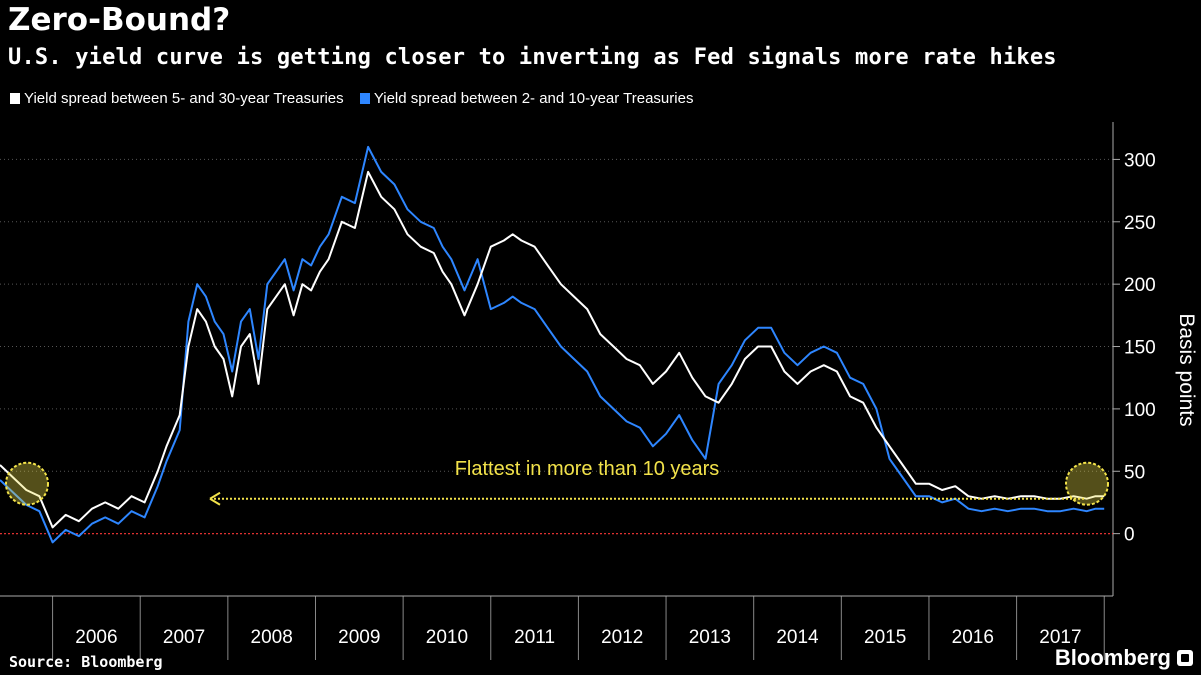 This screenshot has width=1201, height=675. What do you see at coordinates (1140, 160) in the screenshot?
I see `y-tick-label: 300` at bounding box center [1140, 160].